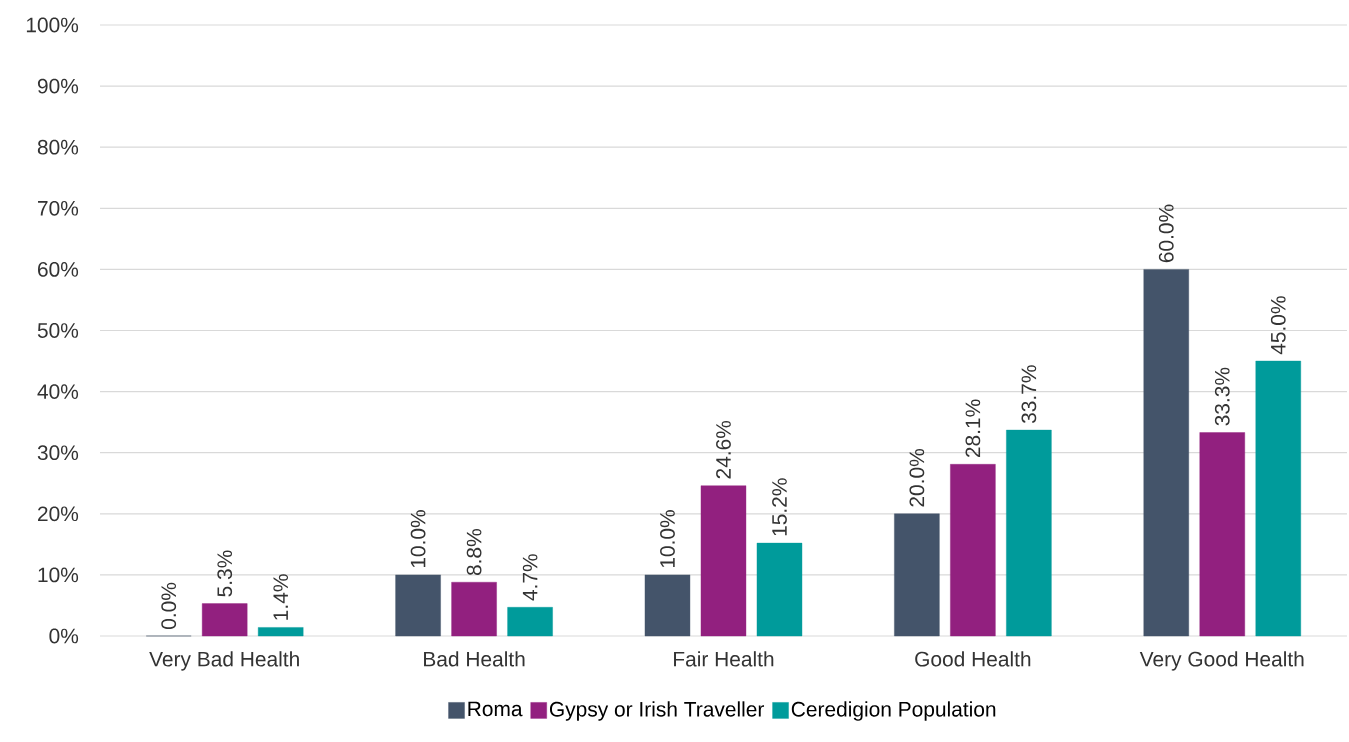 The width and height of the screenshot is (1349, 742). I want to click on data-label: 24.6%, so click(723, 449).